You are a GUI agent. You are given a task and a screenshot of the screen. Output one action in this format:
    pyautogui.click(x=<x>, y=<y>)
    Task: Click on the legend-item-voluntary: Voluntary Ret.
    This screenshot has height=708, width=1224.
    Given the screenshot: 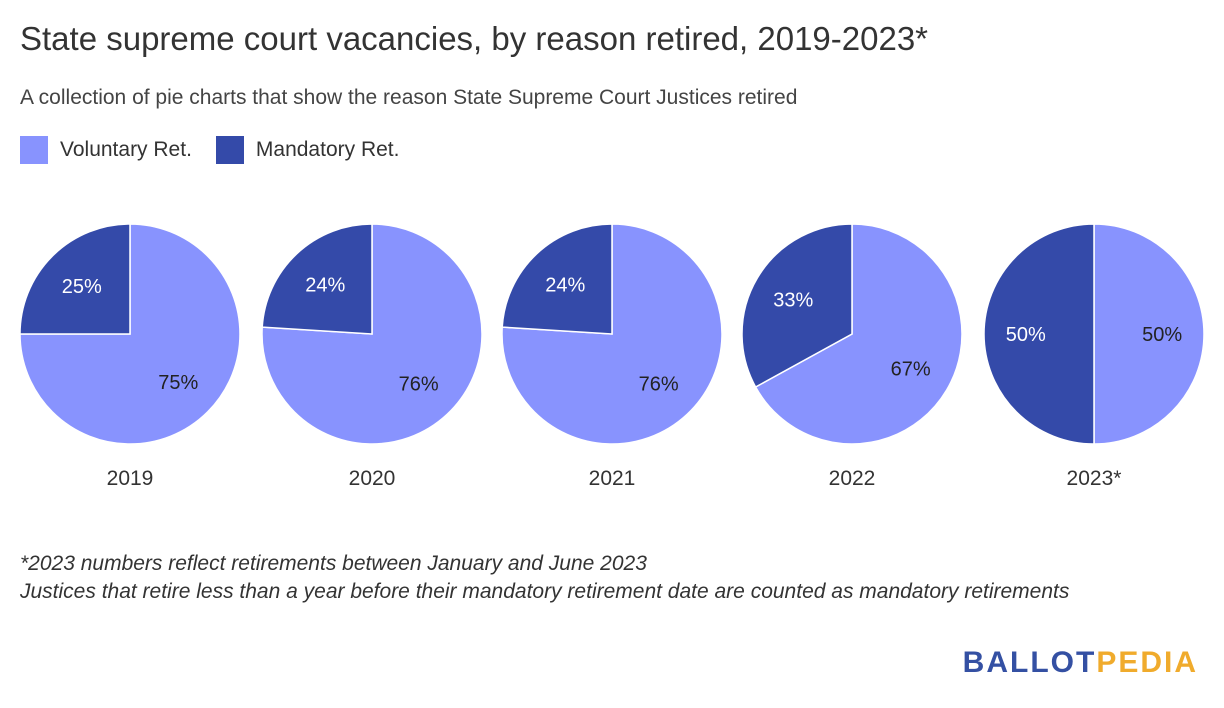 What is the action you would take?
    pyautogui.click(x=106, y=150)
    